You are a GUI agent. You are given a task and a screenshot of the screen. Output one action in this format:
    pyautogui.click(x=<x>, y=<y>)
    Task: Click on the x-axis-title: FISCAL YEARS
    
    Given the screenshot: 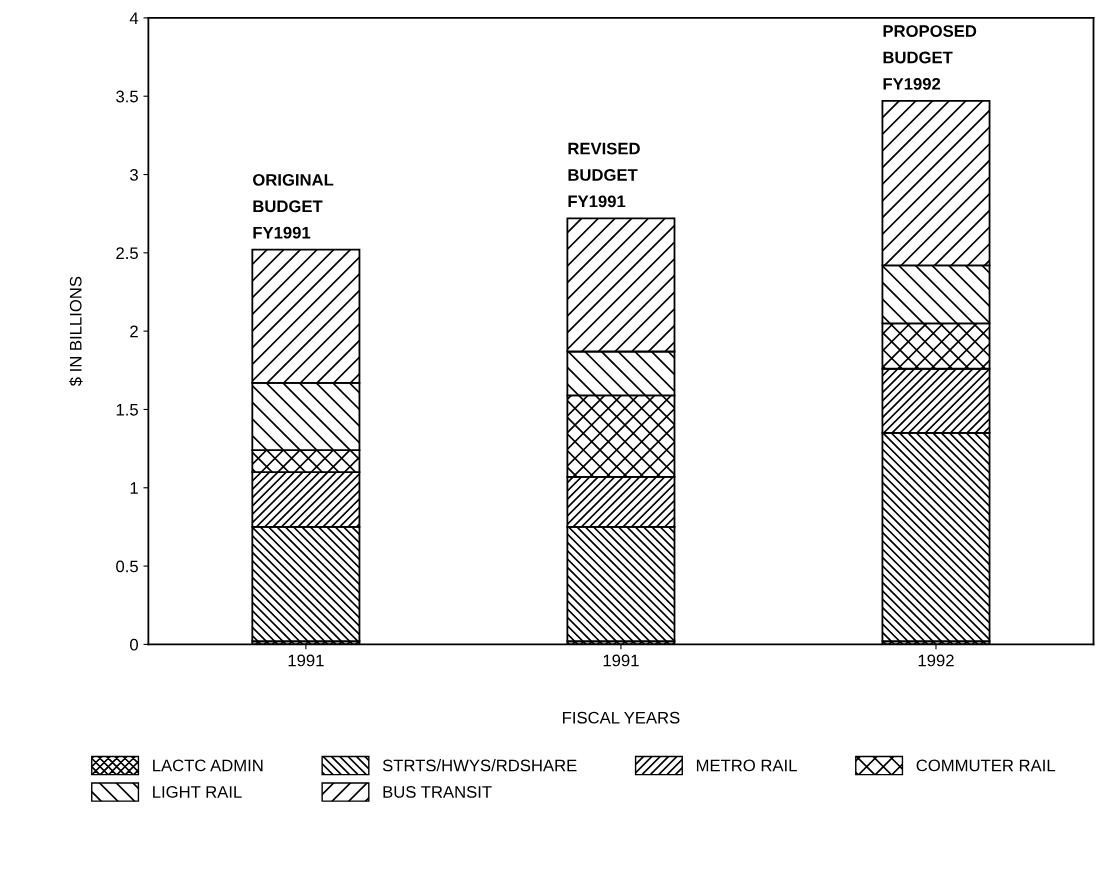 What is the action you would take?
    pyautogui.click(x=621, y=717)
    